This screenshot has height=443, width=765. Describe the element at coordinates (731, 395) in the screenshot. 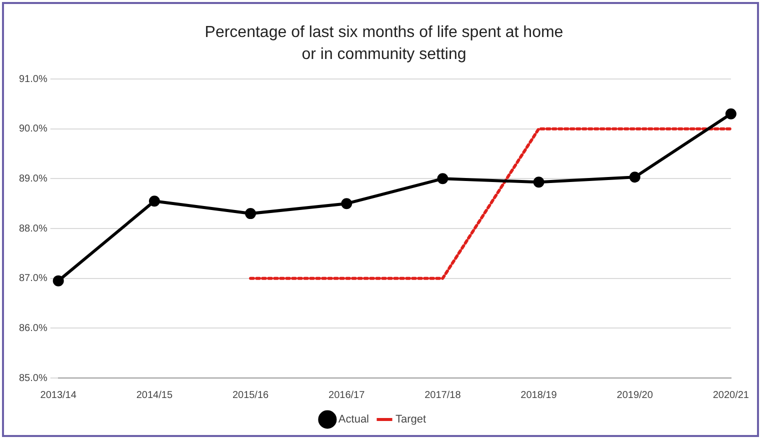

I see `x-tick-label: 2020/21` at that location.